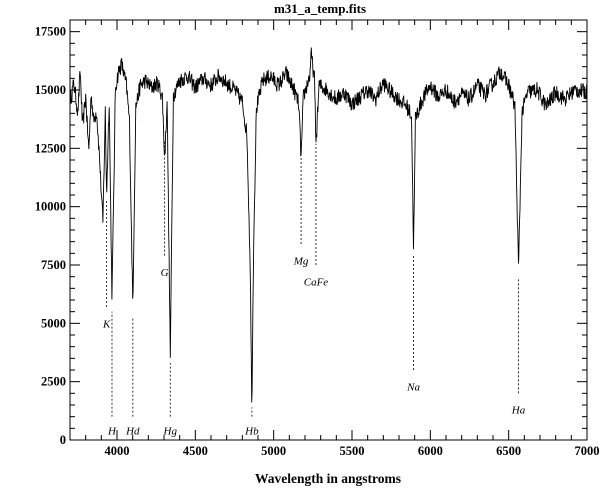 The image size is (600, 488). What do you see at coordinates (195, 451) in the screenshot?
I see `x-tick-label: 4500` at bounding box center [195, 451].